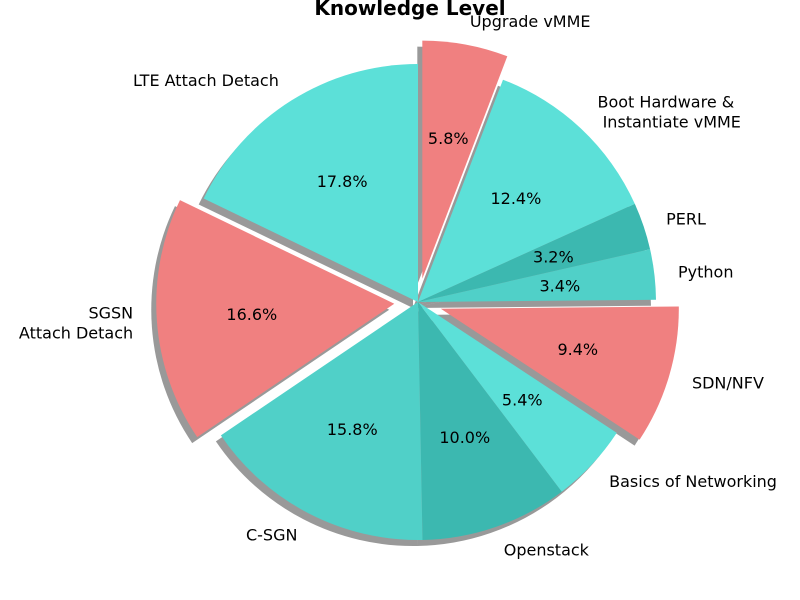 The height and width of the screenshot is (600, 800). What do you see at coordinates (686, 219) in the screenshot?
I see `slice-label-perl: PERL` at bounding box center [686, 219].